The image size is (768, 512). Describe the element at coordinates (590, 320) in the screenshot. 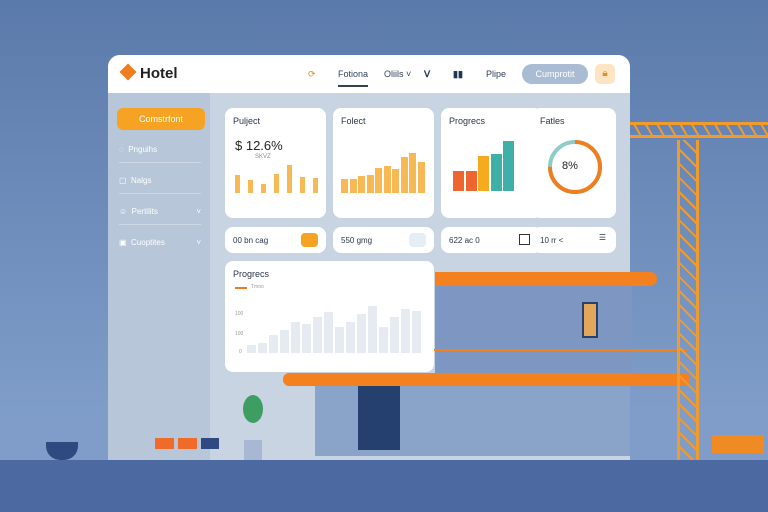

I see `window` at that location.